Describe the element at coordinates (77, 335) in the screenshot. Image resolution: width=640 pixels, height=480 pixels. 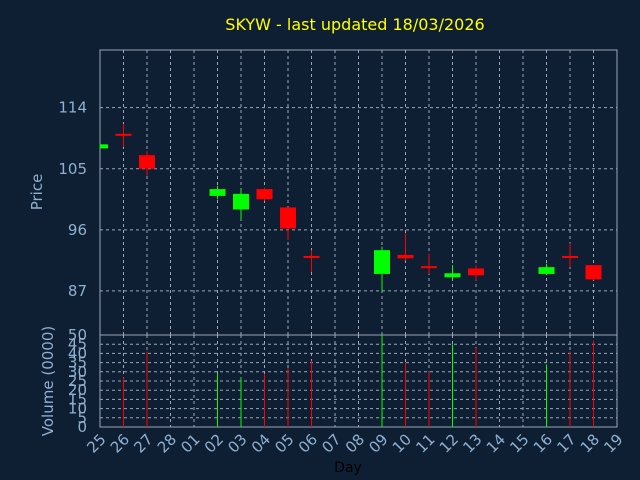
I see `volume-tick-label: 50` at that location.